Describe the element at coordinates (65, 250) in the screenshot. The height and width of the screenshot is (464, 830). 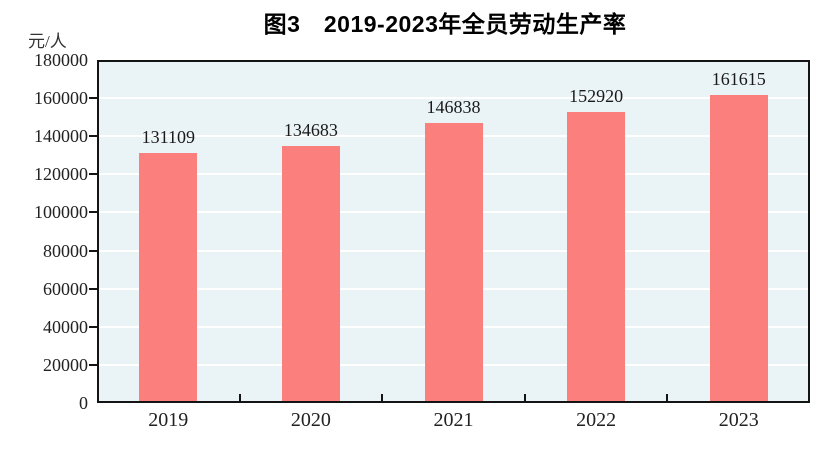
I see `y-axis-tick-label: 80000` at that location.